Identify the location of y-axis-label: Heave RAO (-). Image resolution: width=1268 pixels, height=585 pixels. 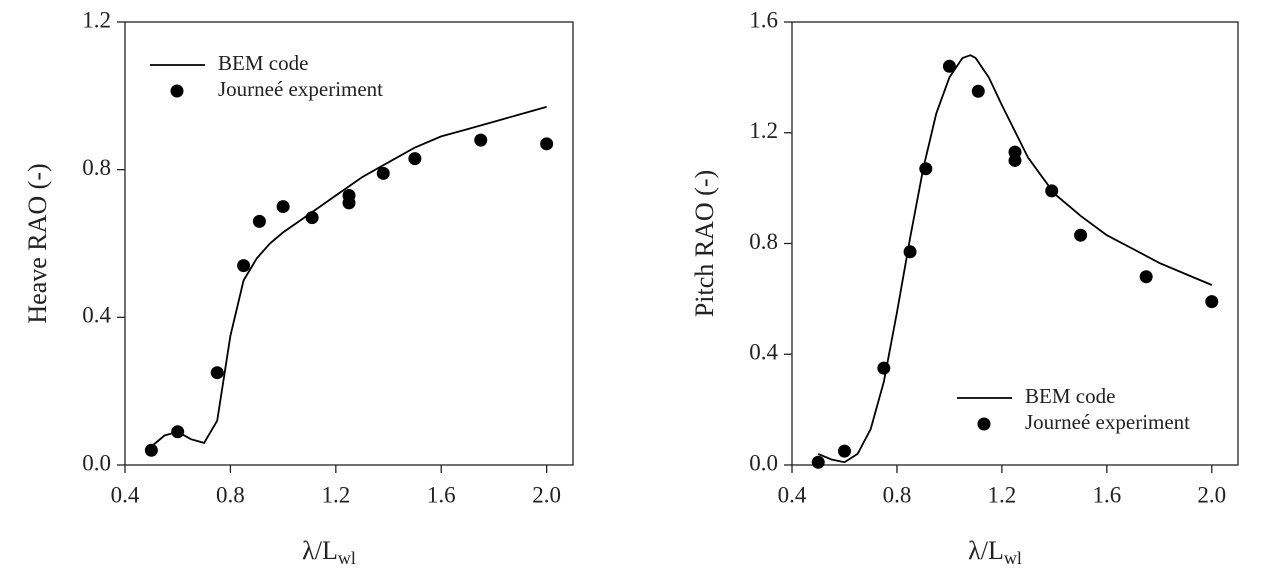
(37, 243).